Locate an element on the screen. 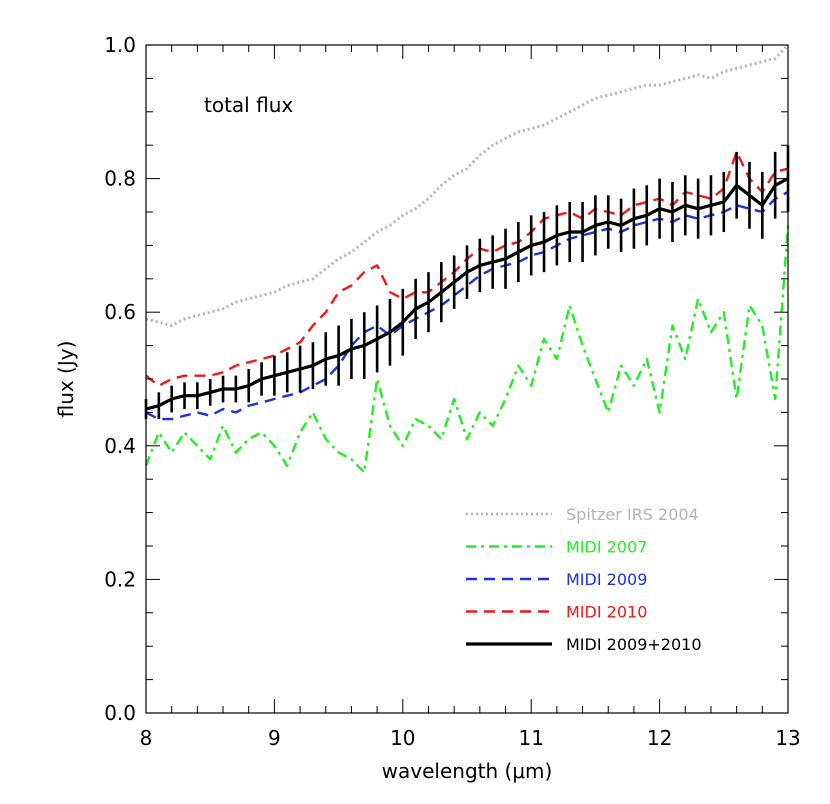 This screenshot has height=804, width=830. y-tick-label: 0.4 is located at coordinates (120, 446).